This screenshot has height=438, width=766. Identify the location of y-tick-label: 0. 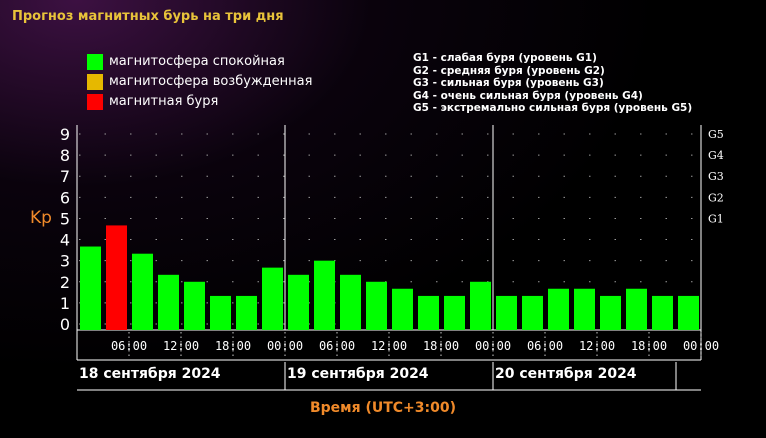
(65, 324).